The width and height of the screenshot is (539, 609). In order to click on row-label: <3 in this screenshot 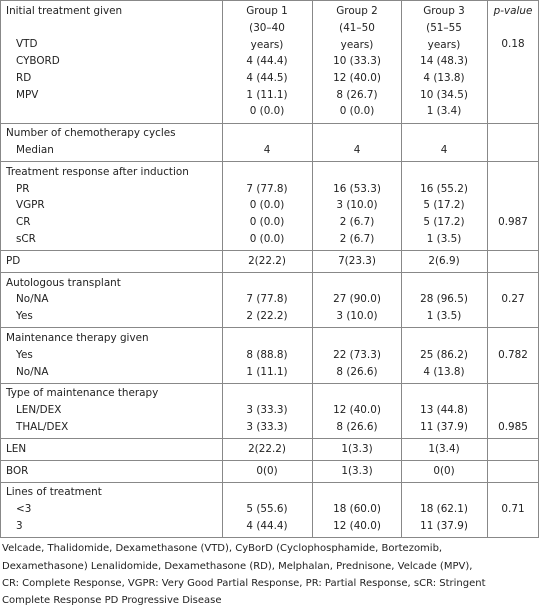, I will do `click(24, 509)`.